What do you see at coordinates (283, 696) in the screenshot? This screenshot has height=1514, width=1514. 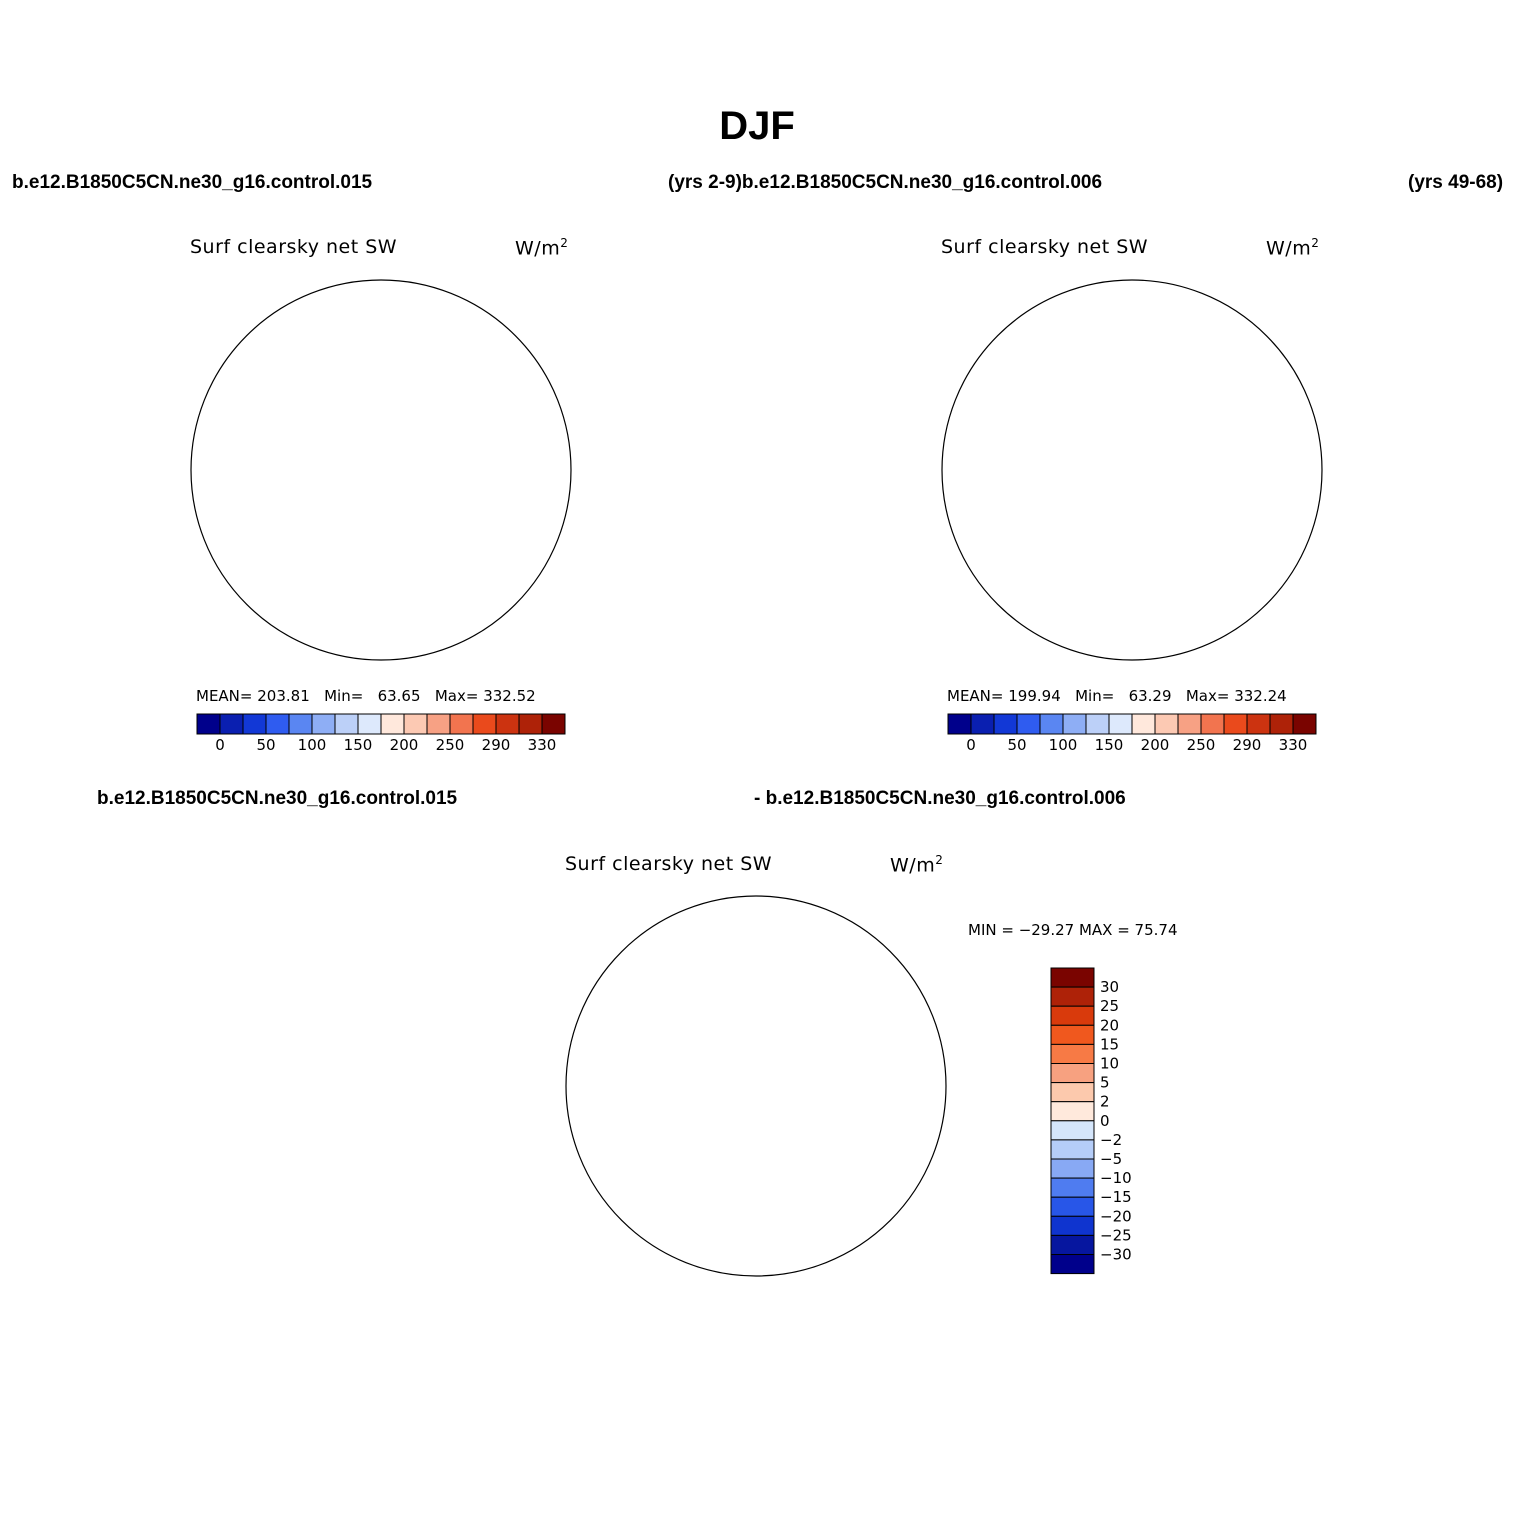 I see `panel1-mean-value: 203.81` at bounding box center [283, 696].